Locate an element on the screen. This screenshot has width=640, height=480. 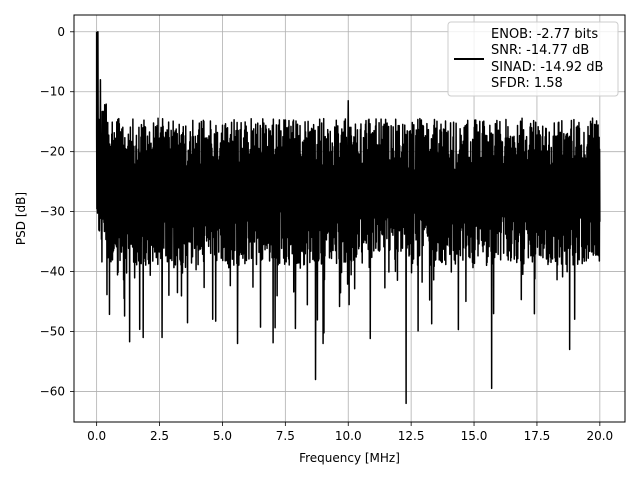
y-tick-label: −20 is located at coordinates (52, 152).